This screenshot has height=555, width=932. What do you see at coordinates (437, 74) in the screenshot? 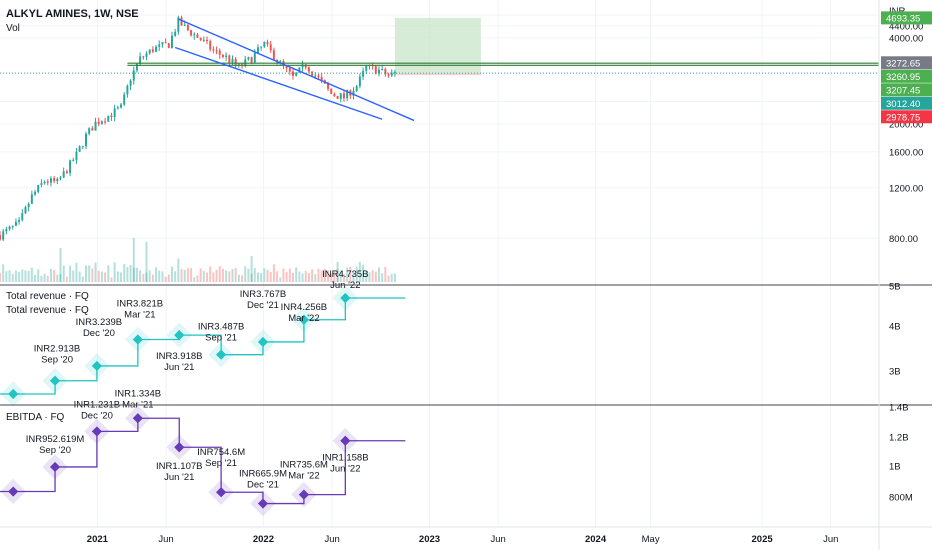
I see `stop-loss-zone` at bounding box center [437, 74].